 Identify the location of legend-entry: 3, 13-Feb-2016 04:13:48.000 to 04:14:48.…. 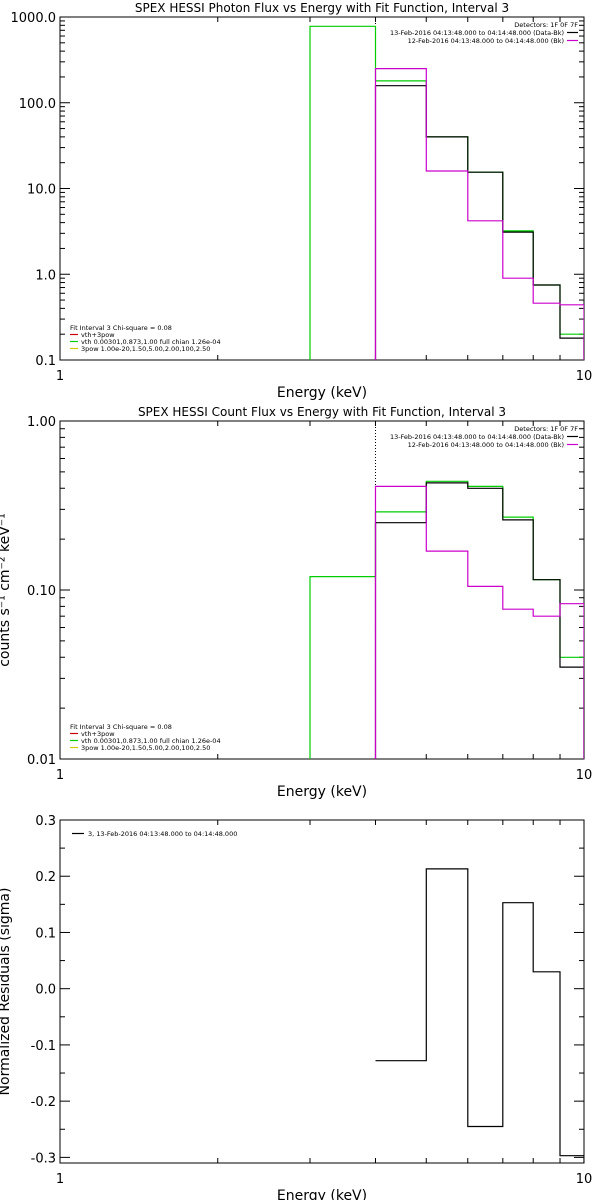
(162, 834).